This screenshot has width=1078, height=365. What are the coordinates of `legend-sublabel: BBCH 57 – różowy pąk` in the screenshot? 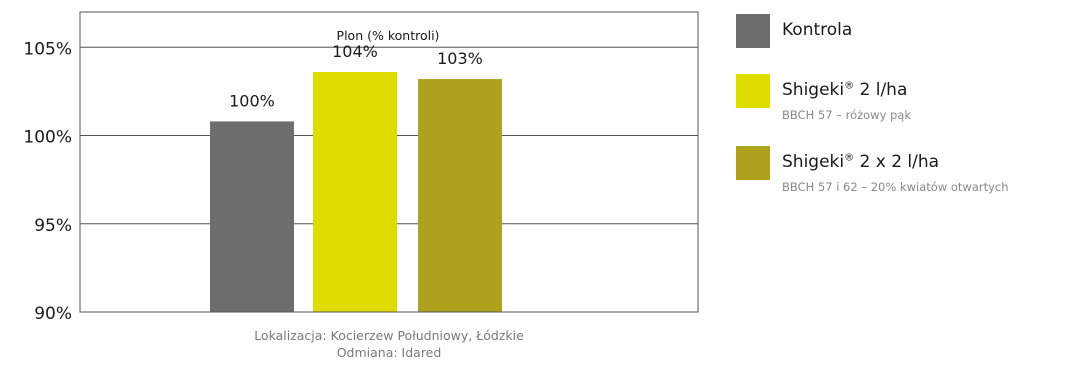 It's located at (847, 115).